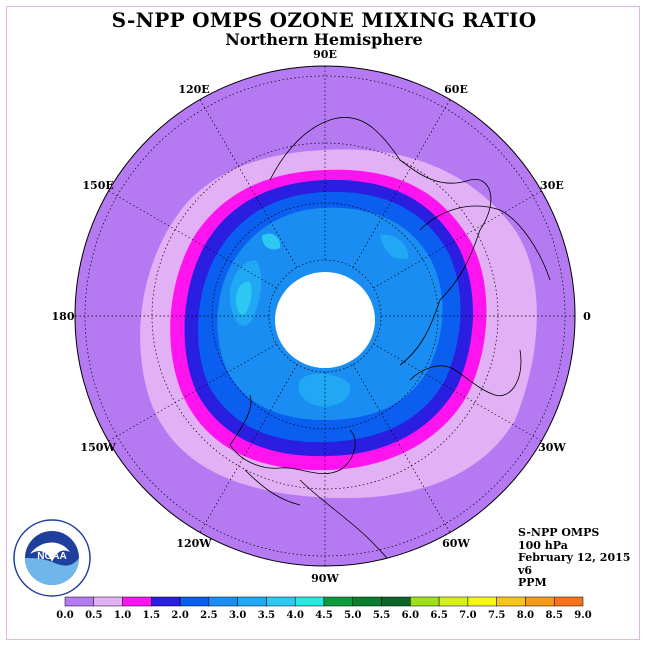 The image size is (648, 648). Describe the element at coordinates (193, 89) in the screenshot. I see `longitude-label: 120E` at that location.